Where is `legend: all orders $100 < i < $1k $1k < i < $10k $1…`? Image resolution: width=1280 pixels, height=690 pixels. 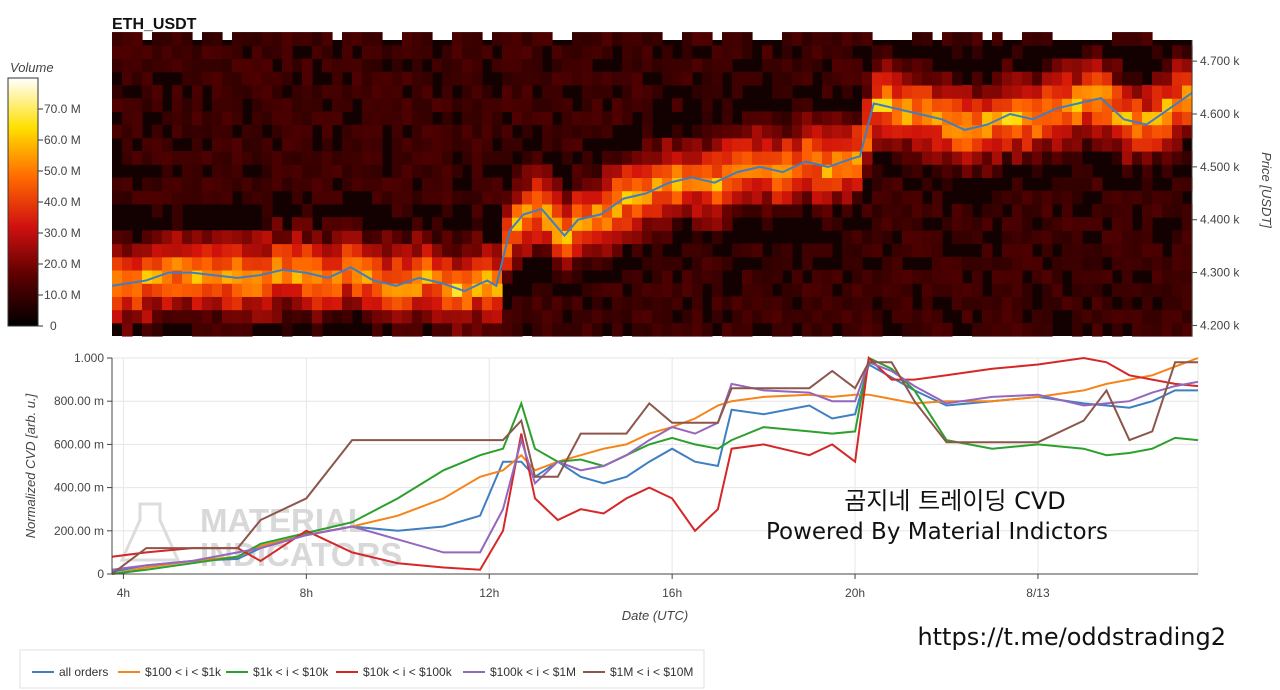
legend: all orders $100 < i < $1k $1k < i < $10k $1… is located at coordinates (362, 669).